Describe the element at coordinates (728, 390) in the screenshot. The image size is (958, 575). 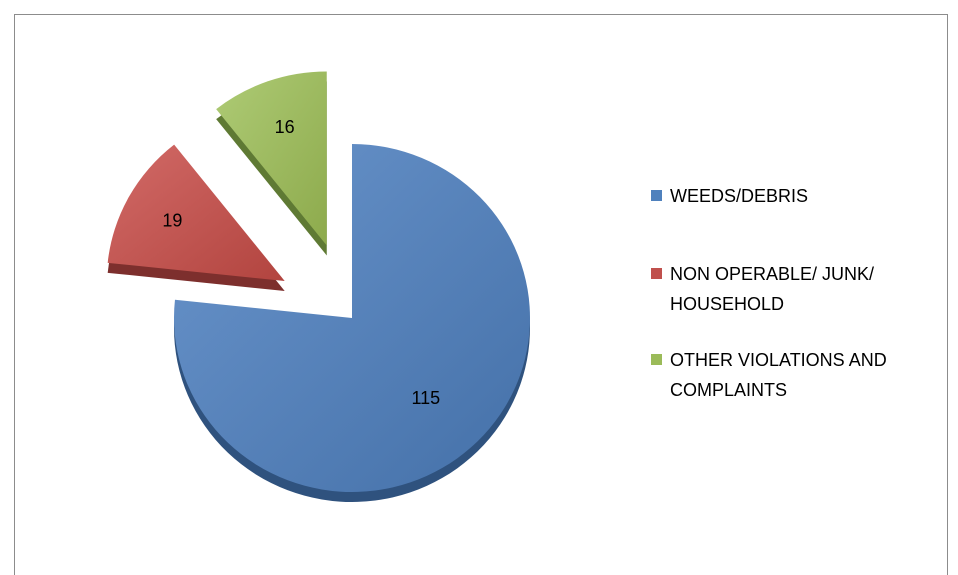
I see `legend-label-2-1: COMPLAINTS` at that location.